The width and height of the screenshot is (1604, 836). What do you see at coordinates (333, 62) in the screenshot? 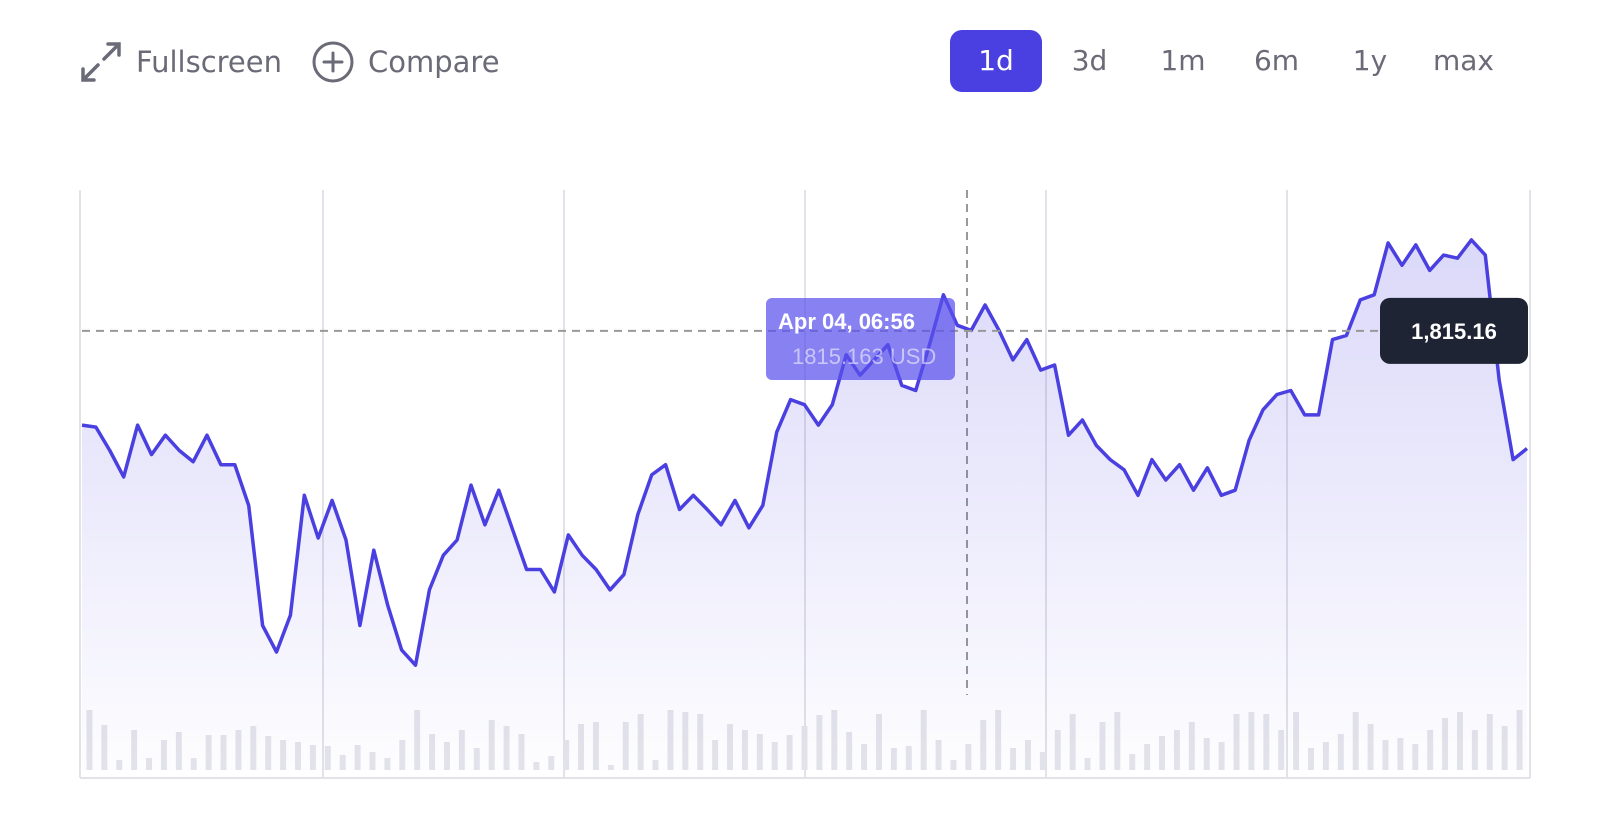
I see `compare-icon` at bounding box center [333, 62].